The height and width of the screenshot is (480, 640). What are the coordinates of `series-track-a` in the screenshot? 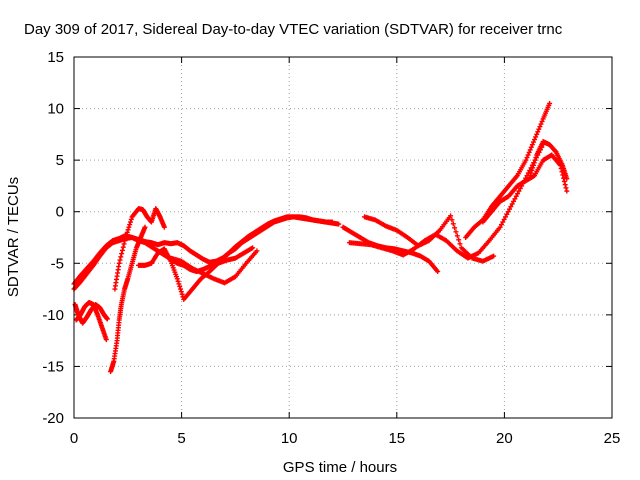 It's located at (206, 253).